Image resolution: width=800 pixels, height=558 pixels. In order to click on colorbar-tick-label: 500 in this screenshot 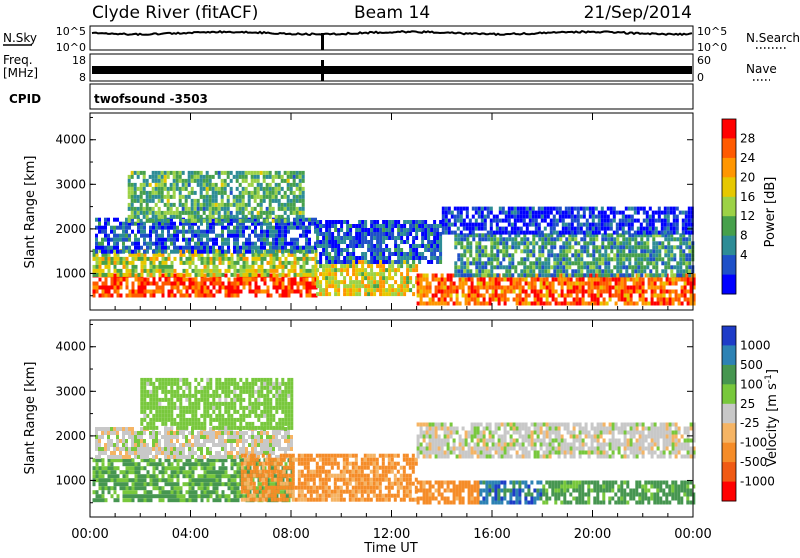, I will do `click(751, 365)`.